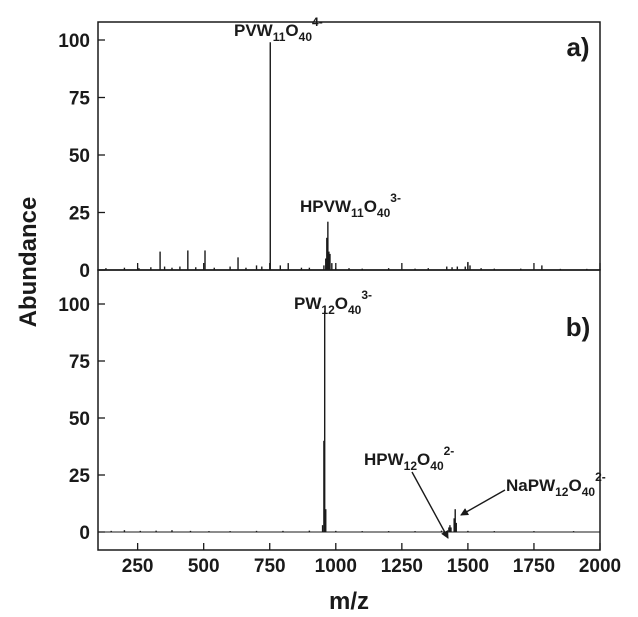  I want to click on y-tick-label-a-0: 0, so click(84, 271).